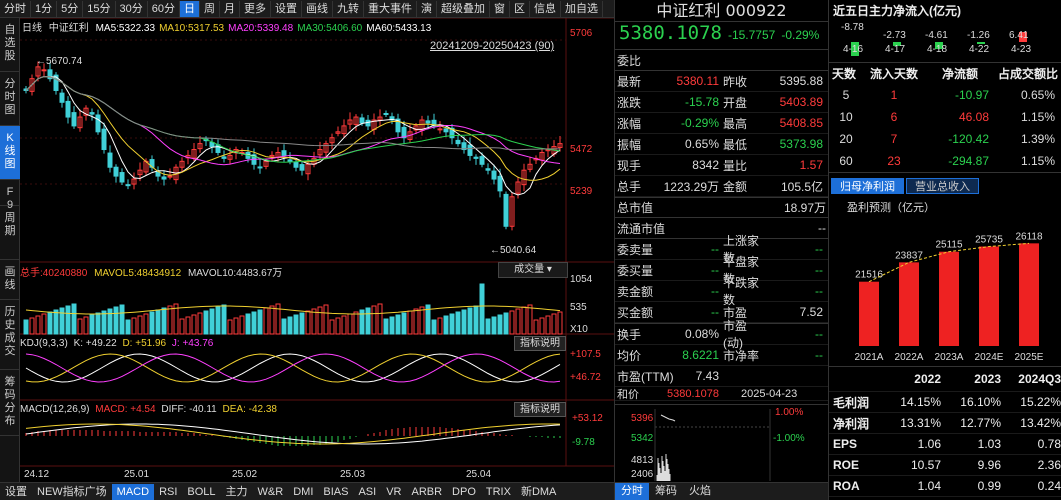  Describe the element at coordinates (587, 418) in the screenshot. I see `macd-y-top: +53.12` at that location.